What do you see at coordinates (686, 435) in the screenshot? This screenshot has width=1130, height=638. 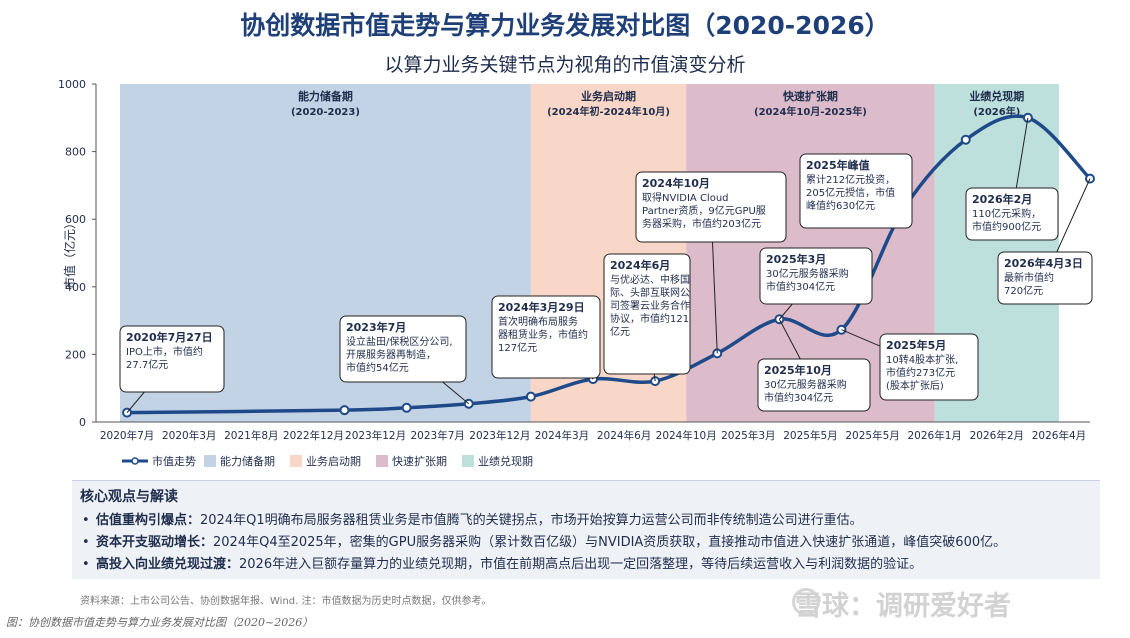 I see `x-tick-label: 2024年10月` at bounding box center [686, 435].